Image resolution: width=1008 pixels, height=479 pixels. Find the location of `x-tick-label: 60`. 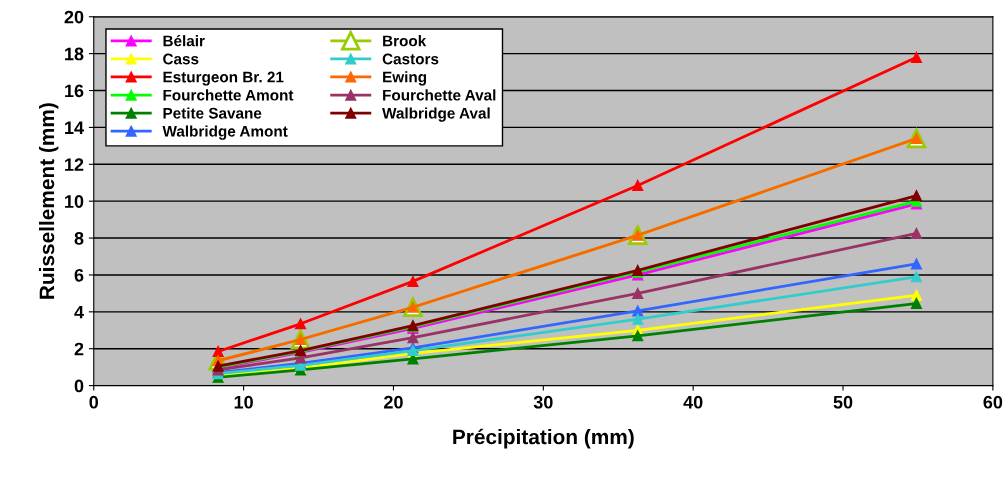

x-tick-label: 60 is located at coordinates (993, 402).